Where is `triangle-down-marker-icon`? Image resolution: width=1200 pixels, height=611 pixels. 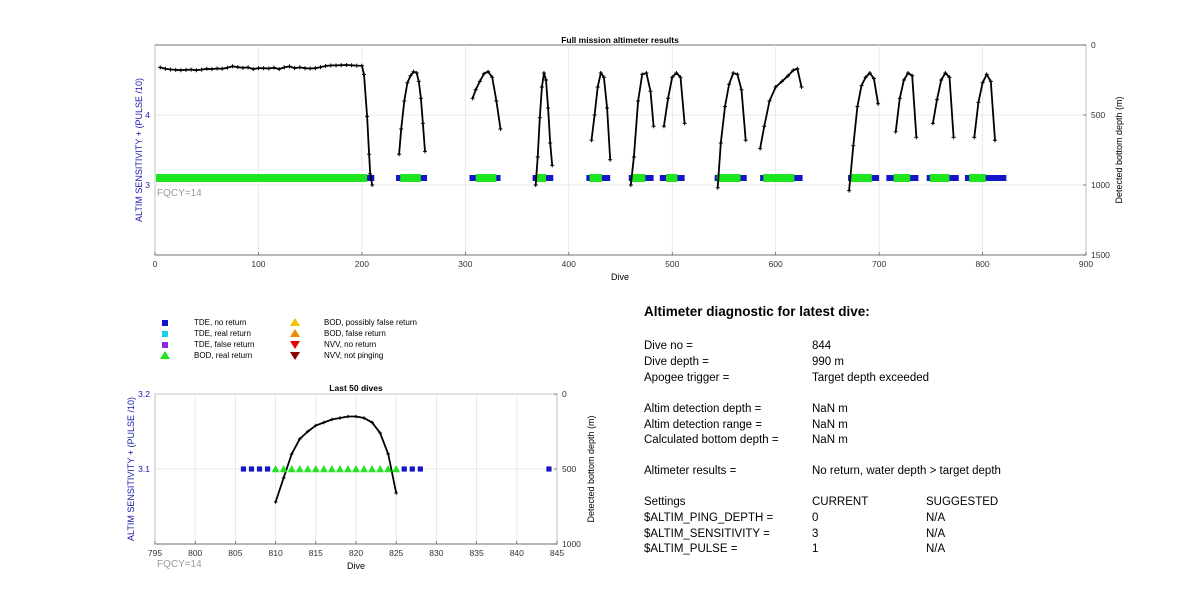 triangle-down-marker-icon is located at coordinates (295, 356).